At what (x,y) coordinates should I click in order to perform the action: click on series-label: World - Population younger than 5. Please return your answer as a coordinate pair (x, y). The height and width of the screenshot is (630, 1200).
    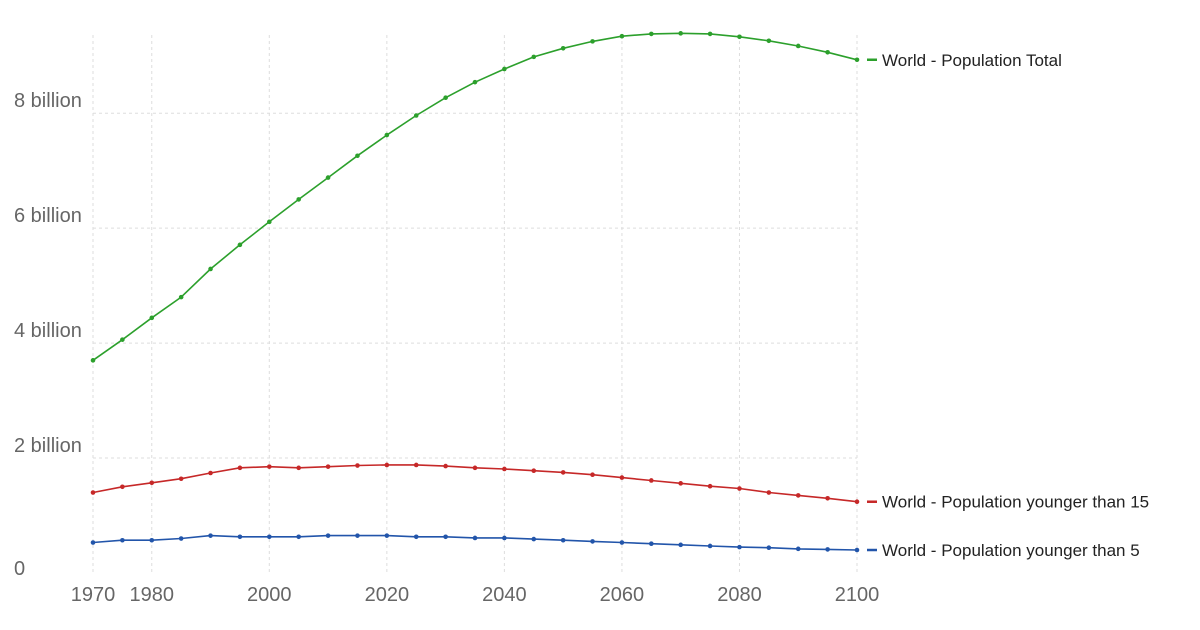
    Looking at the image, I should click on (1011, 550).